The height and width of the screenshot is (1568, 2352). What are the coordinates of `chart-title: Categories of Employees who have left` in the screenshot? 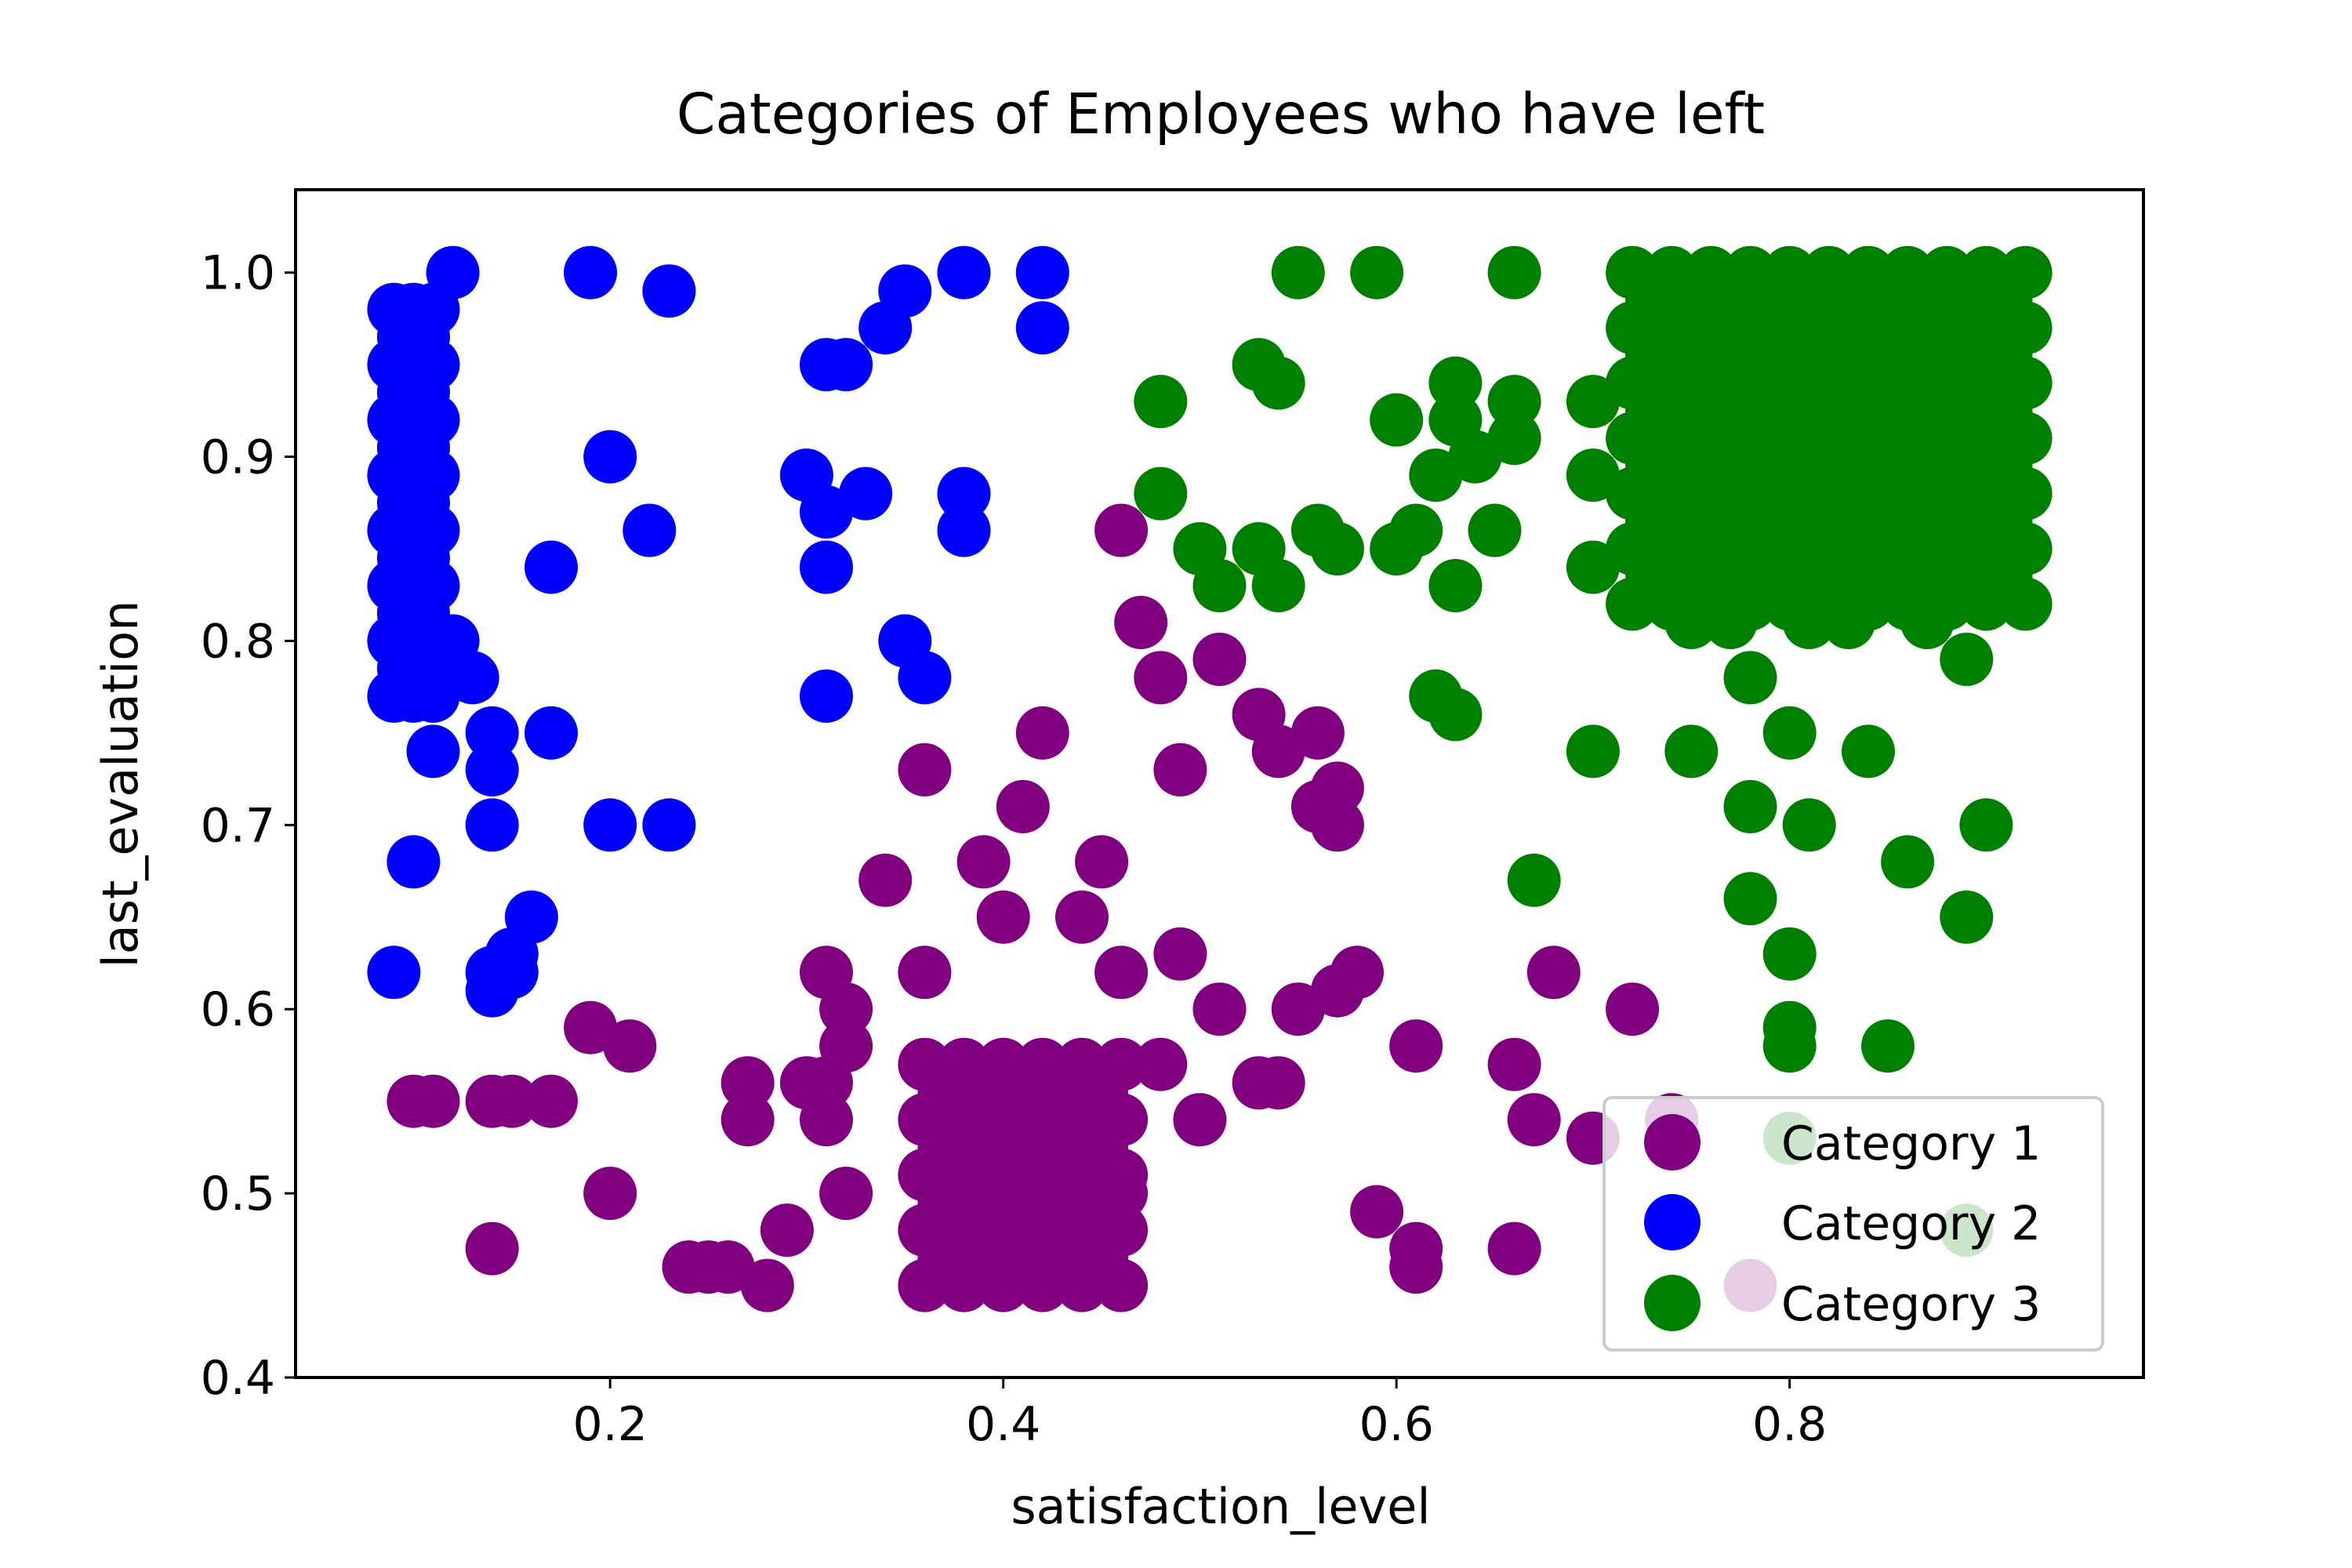 It's located at (1221, 114).